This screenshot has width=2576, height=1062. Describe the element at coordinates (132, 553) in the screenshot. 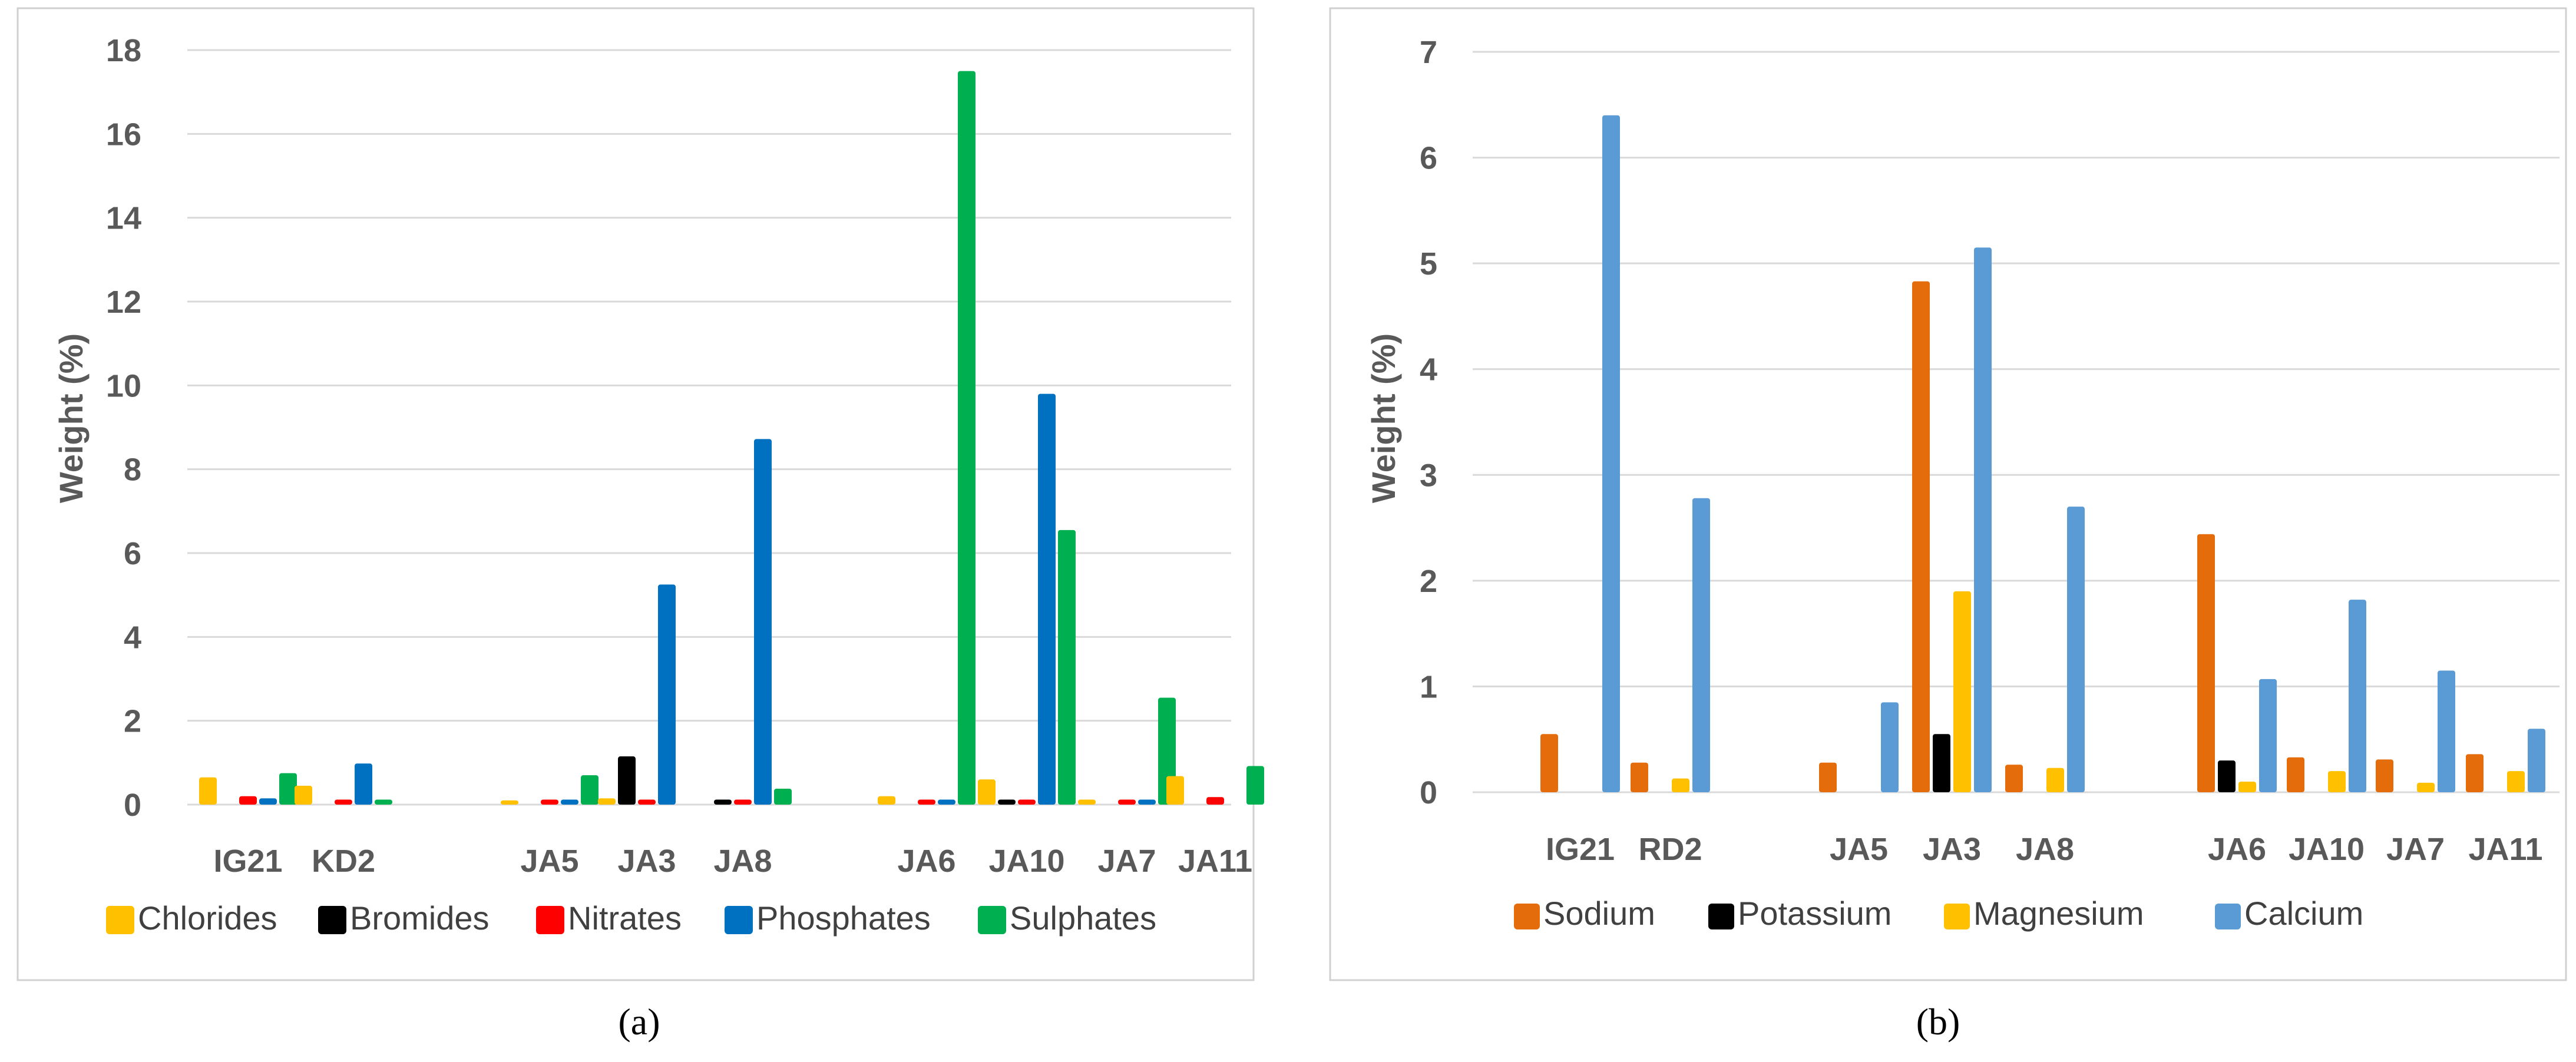

I see `y-tick-label: 6` at that location.